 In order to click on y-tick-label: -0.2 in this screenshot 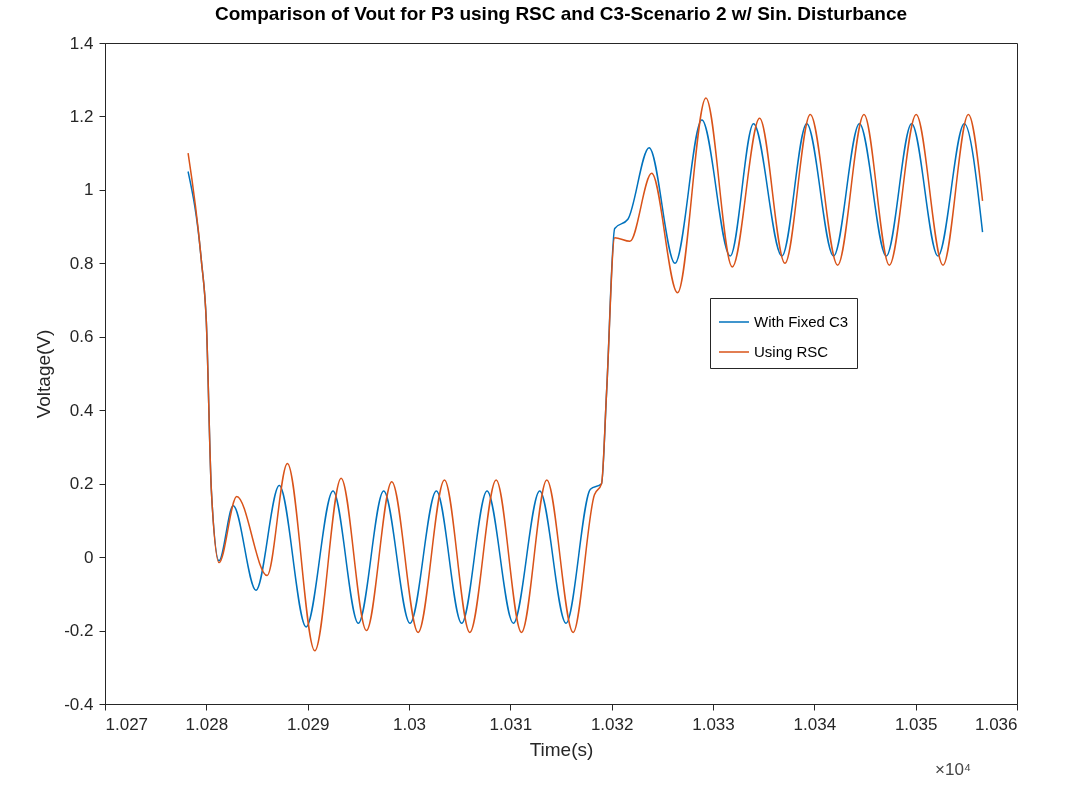, I will do `click(79, 631)`.